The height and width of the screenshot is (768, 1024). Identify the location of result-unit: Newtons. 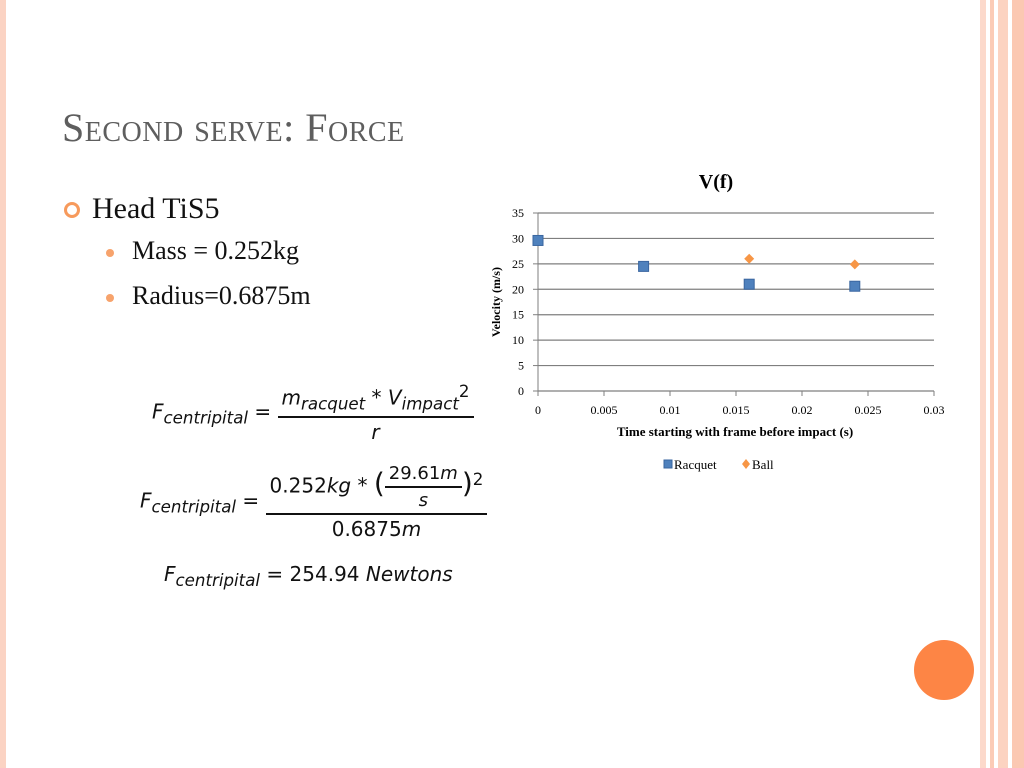
(409, 574).